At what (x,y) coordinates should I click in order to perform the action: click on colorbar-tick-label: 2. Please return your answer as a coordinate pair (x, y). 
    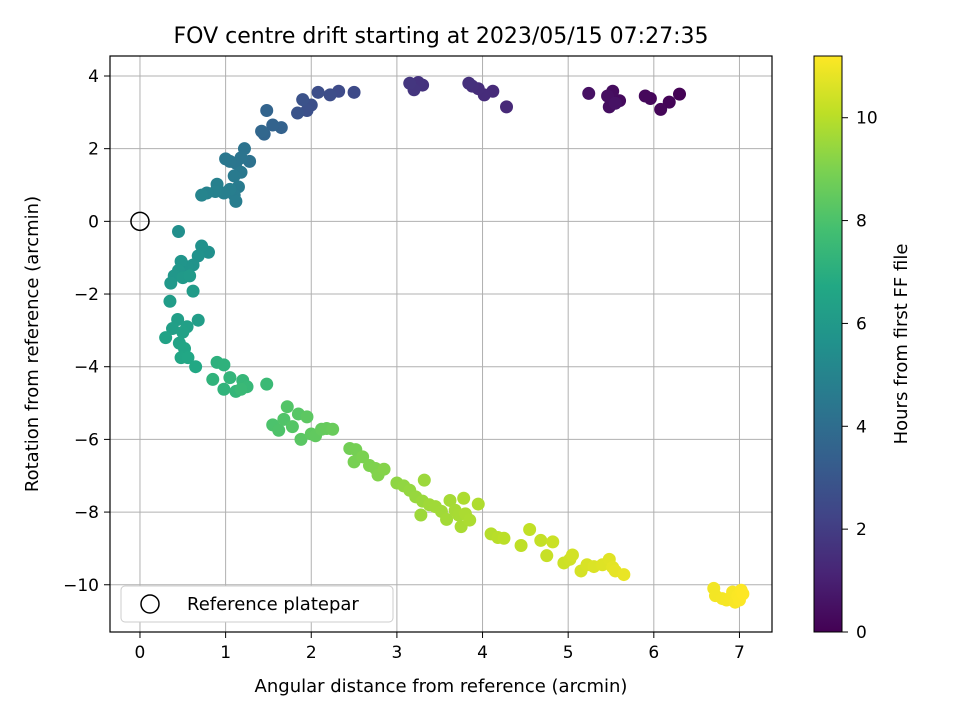
    Looking at the image, I should click on (861, 530).